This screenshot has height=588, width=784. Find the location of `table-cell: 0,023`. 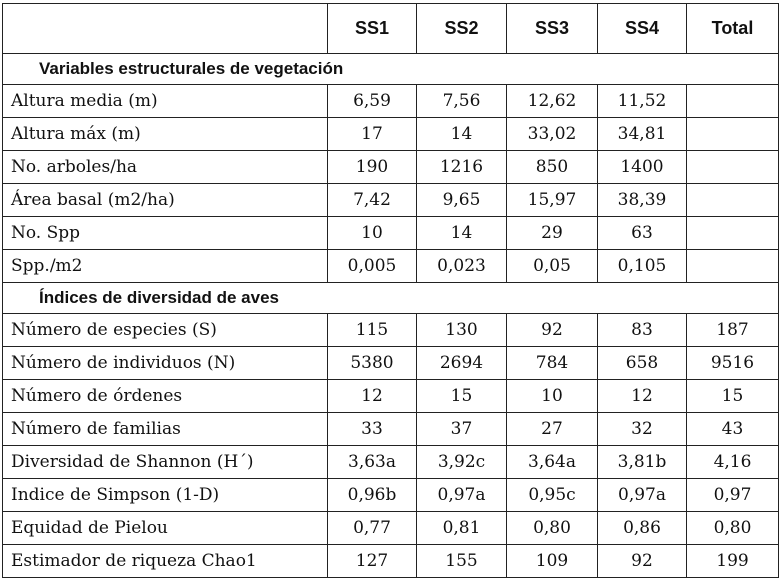

table-cell: 0,023 is located at coordinates (461, 266).